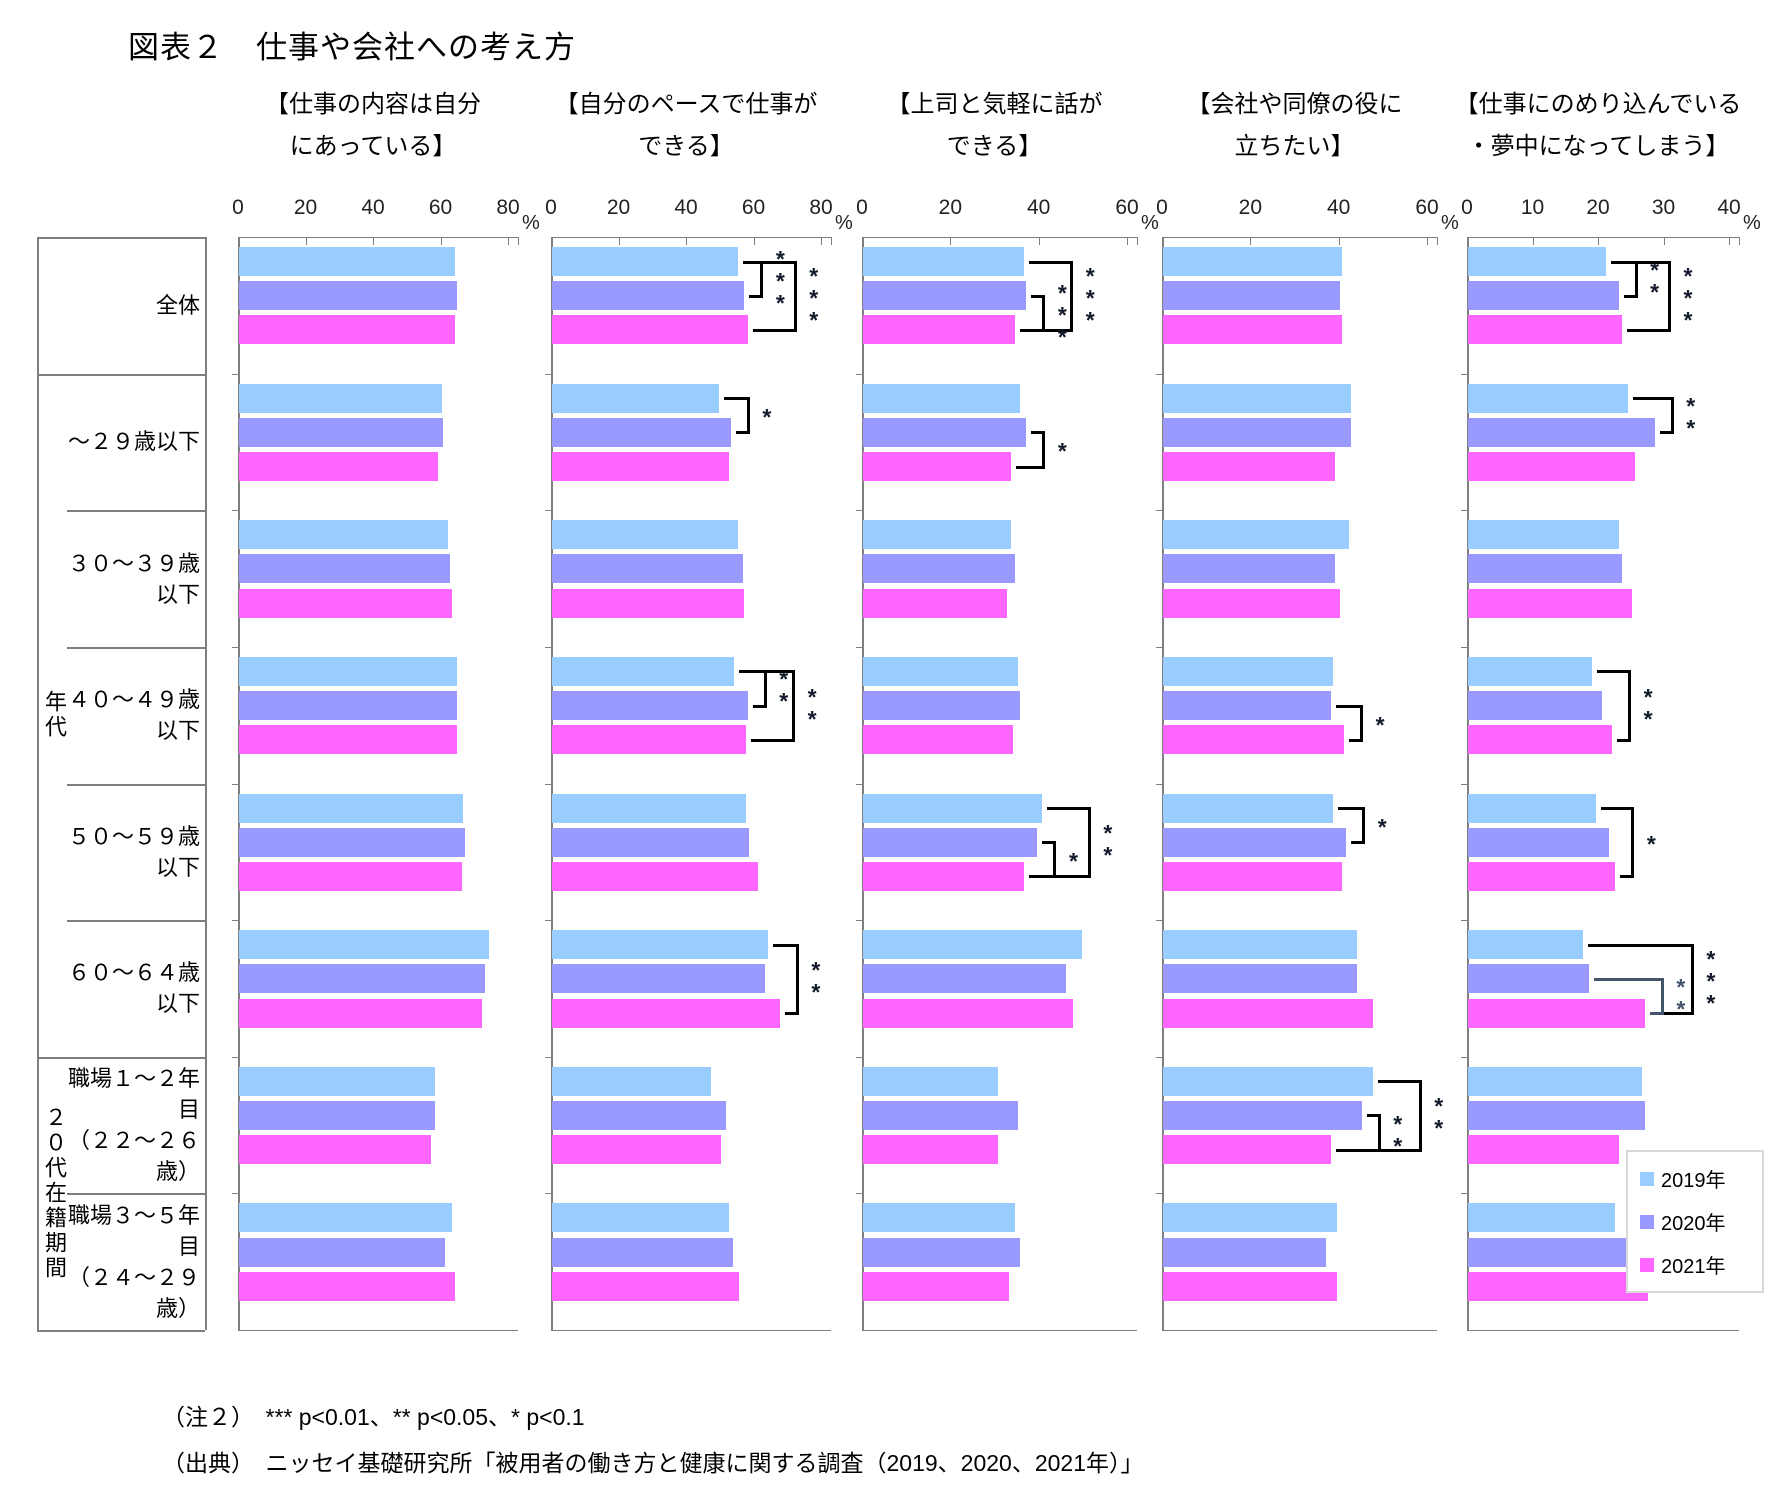 This screenshot has width=1782, height=1504. I want to click on row-group-label: 年代, so click(54, 715).